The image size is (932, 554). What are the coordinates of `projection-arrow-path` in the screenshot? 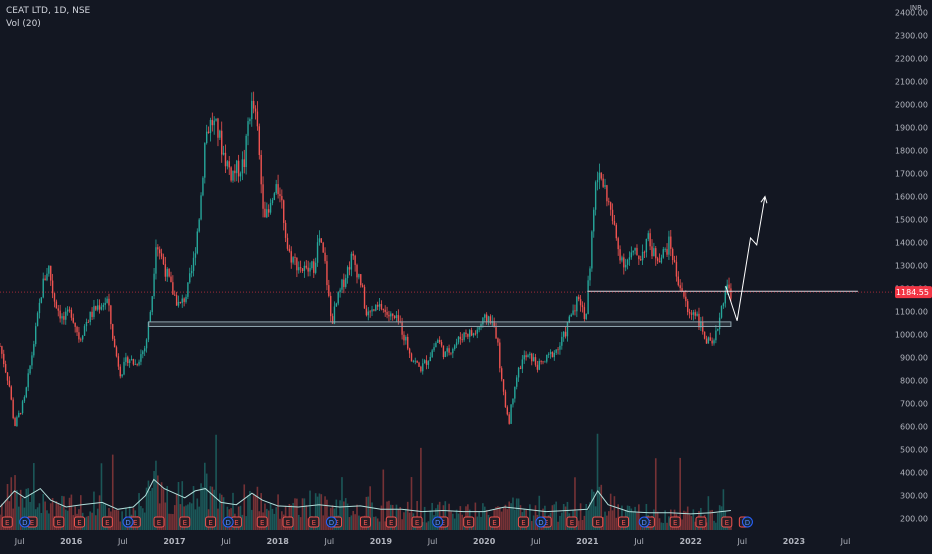 It's located at (745, 258).